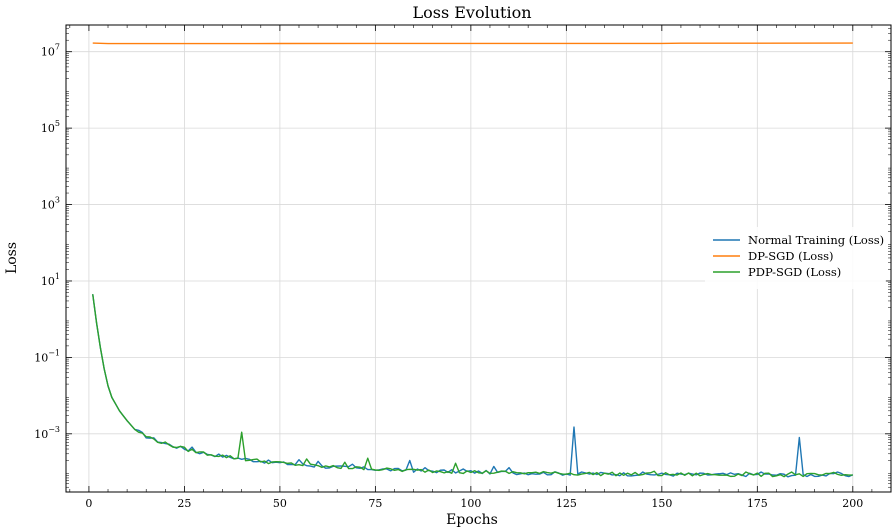 The image size is (896, 531). I want to click on x-tick-label: 200, so click(852, 503).